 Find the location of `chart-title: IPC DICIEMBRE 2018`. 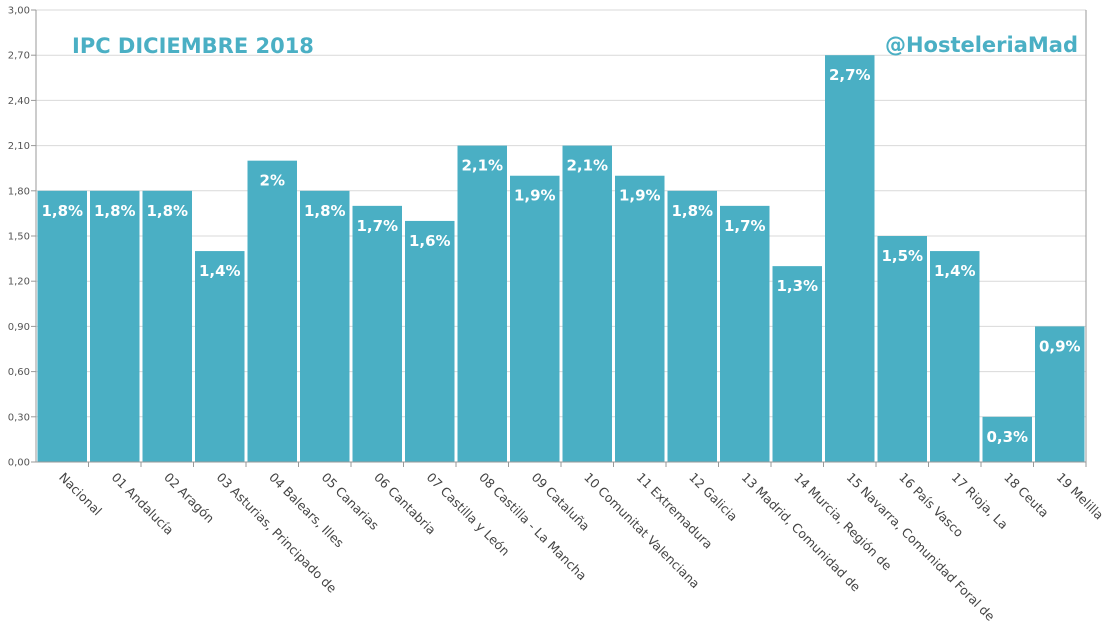

chart-title: IPC DICIEMBRE 2018 is located at coordinates (193, 46).